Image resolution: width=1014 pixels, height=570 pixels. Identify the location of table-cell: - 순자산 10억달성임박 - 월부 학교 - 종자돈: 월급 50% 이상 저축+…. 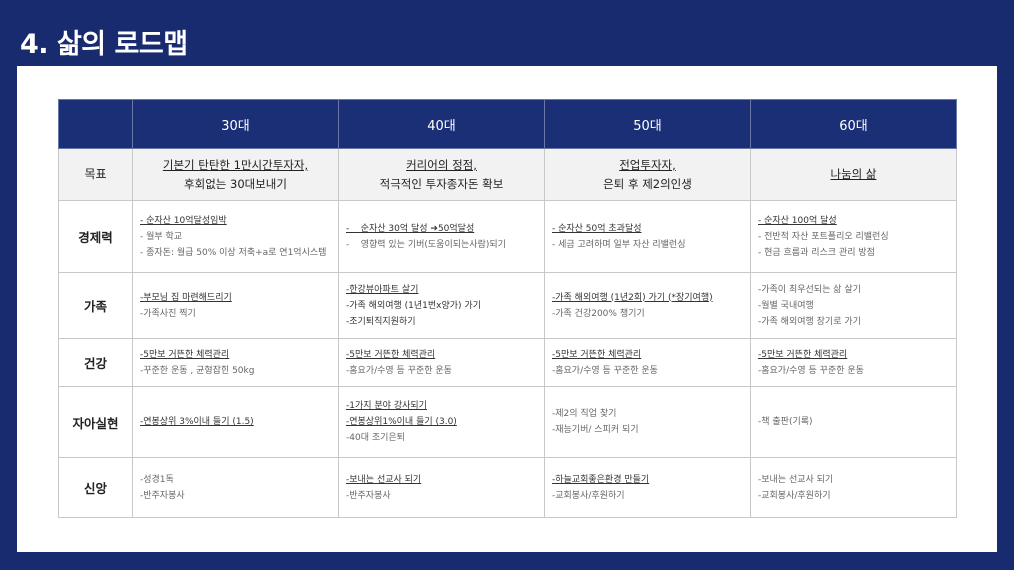
(235, 236).